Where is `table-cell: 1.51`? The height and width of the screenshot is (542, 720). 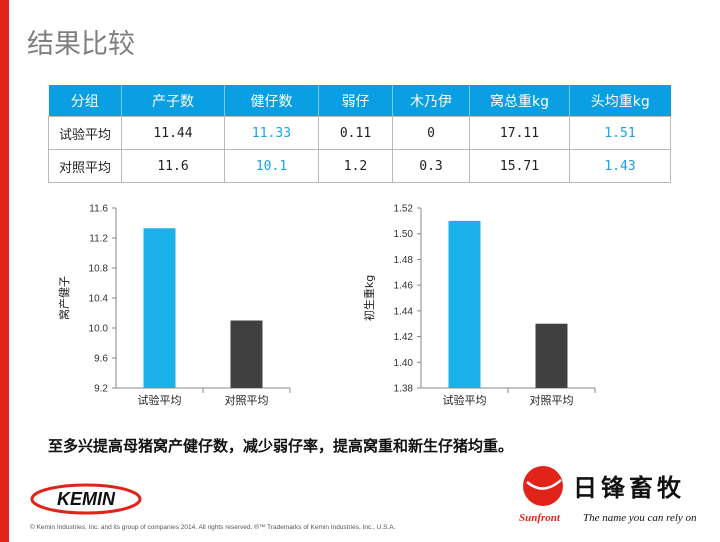 table-cell: 1.51 is located at coordinates (620, 133).